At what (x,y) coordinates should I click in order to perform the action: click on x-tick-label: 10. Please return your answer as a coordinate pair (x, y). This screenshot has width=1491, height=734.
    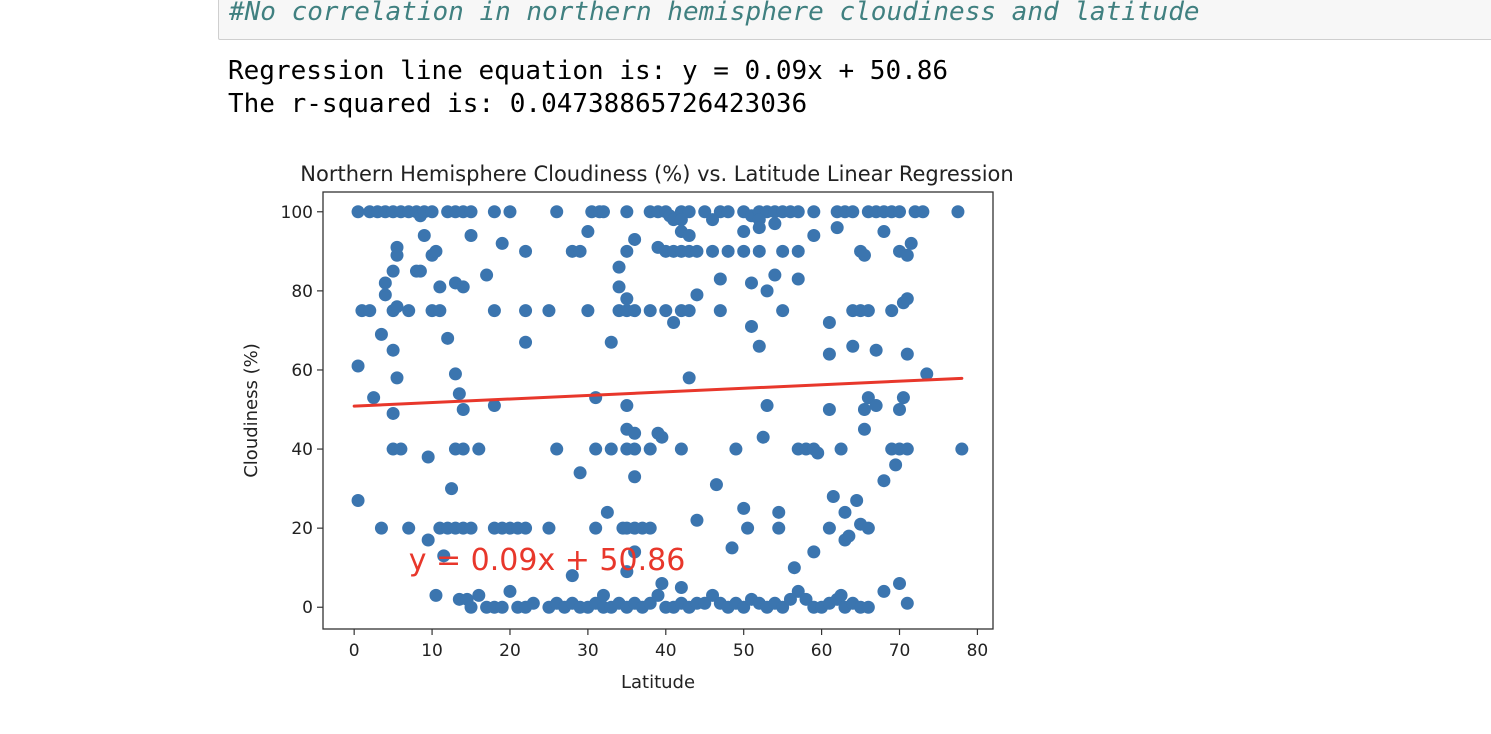
    Looking at the image, I should click on (432, 651).